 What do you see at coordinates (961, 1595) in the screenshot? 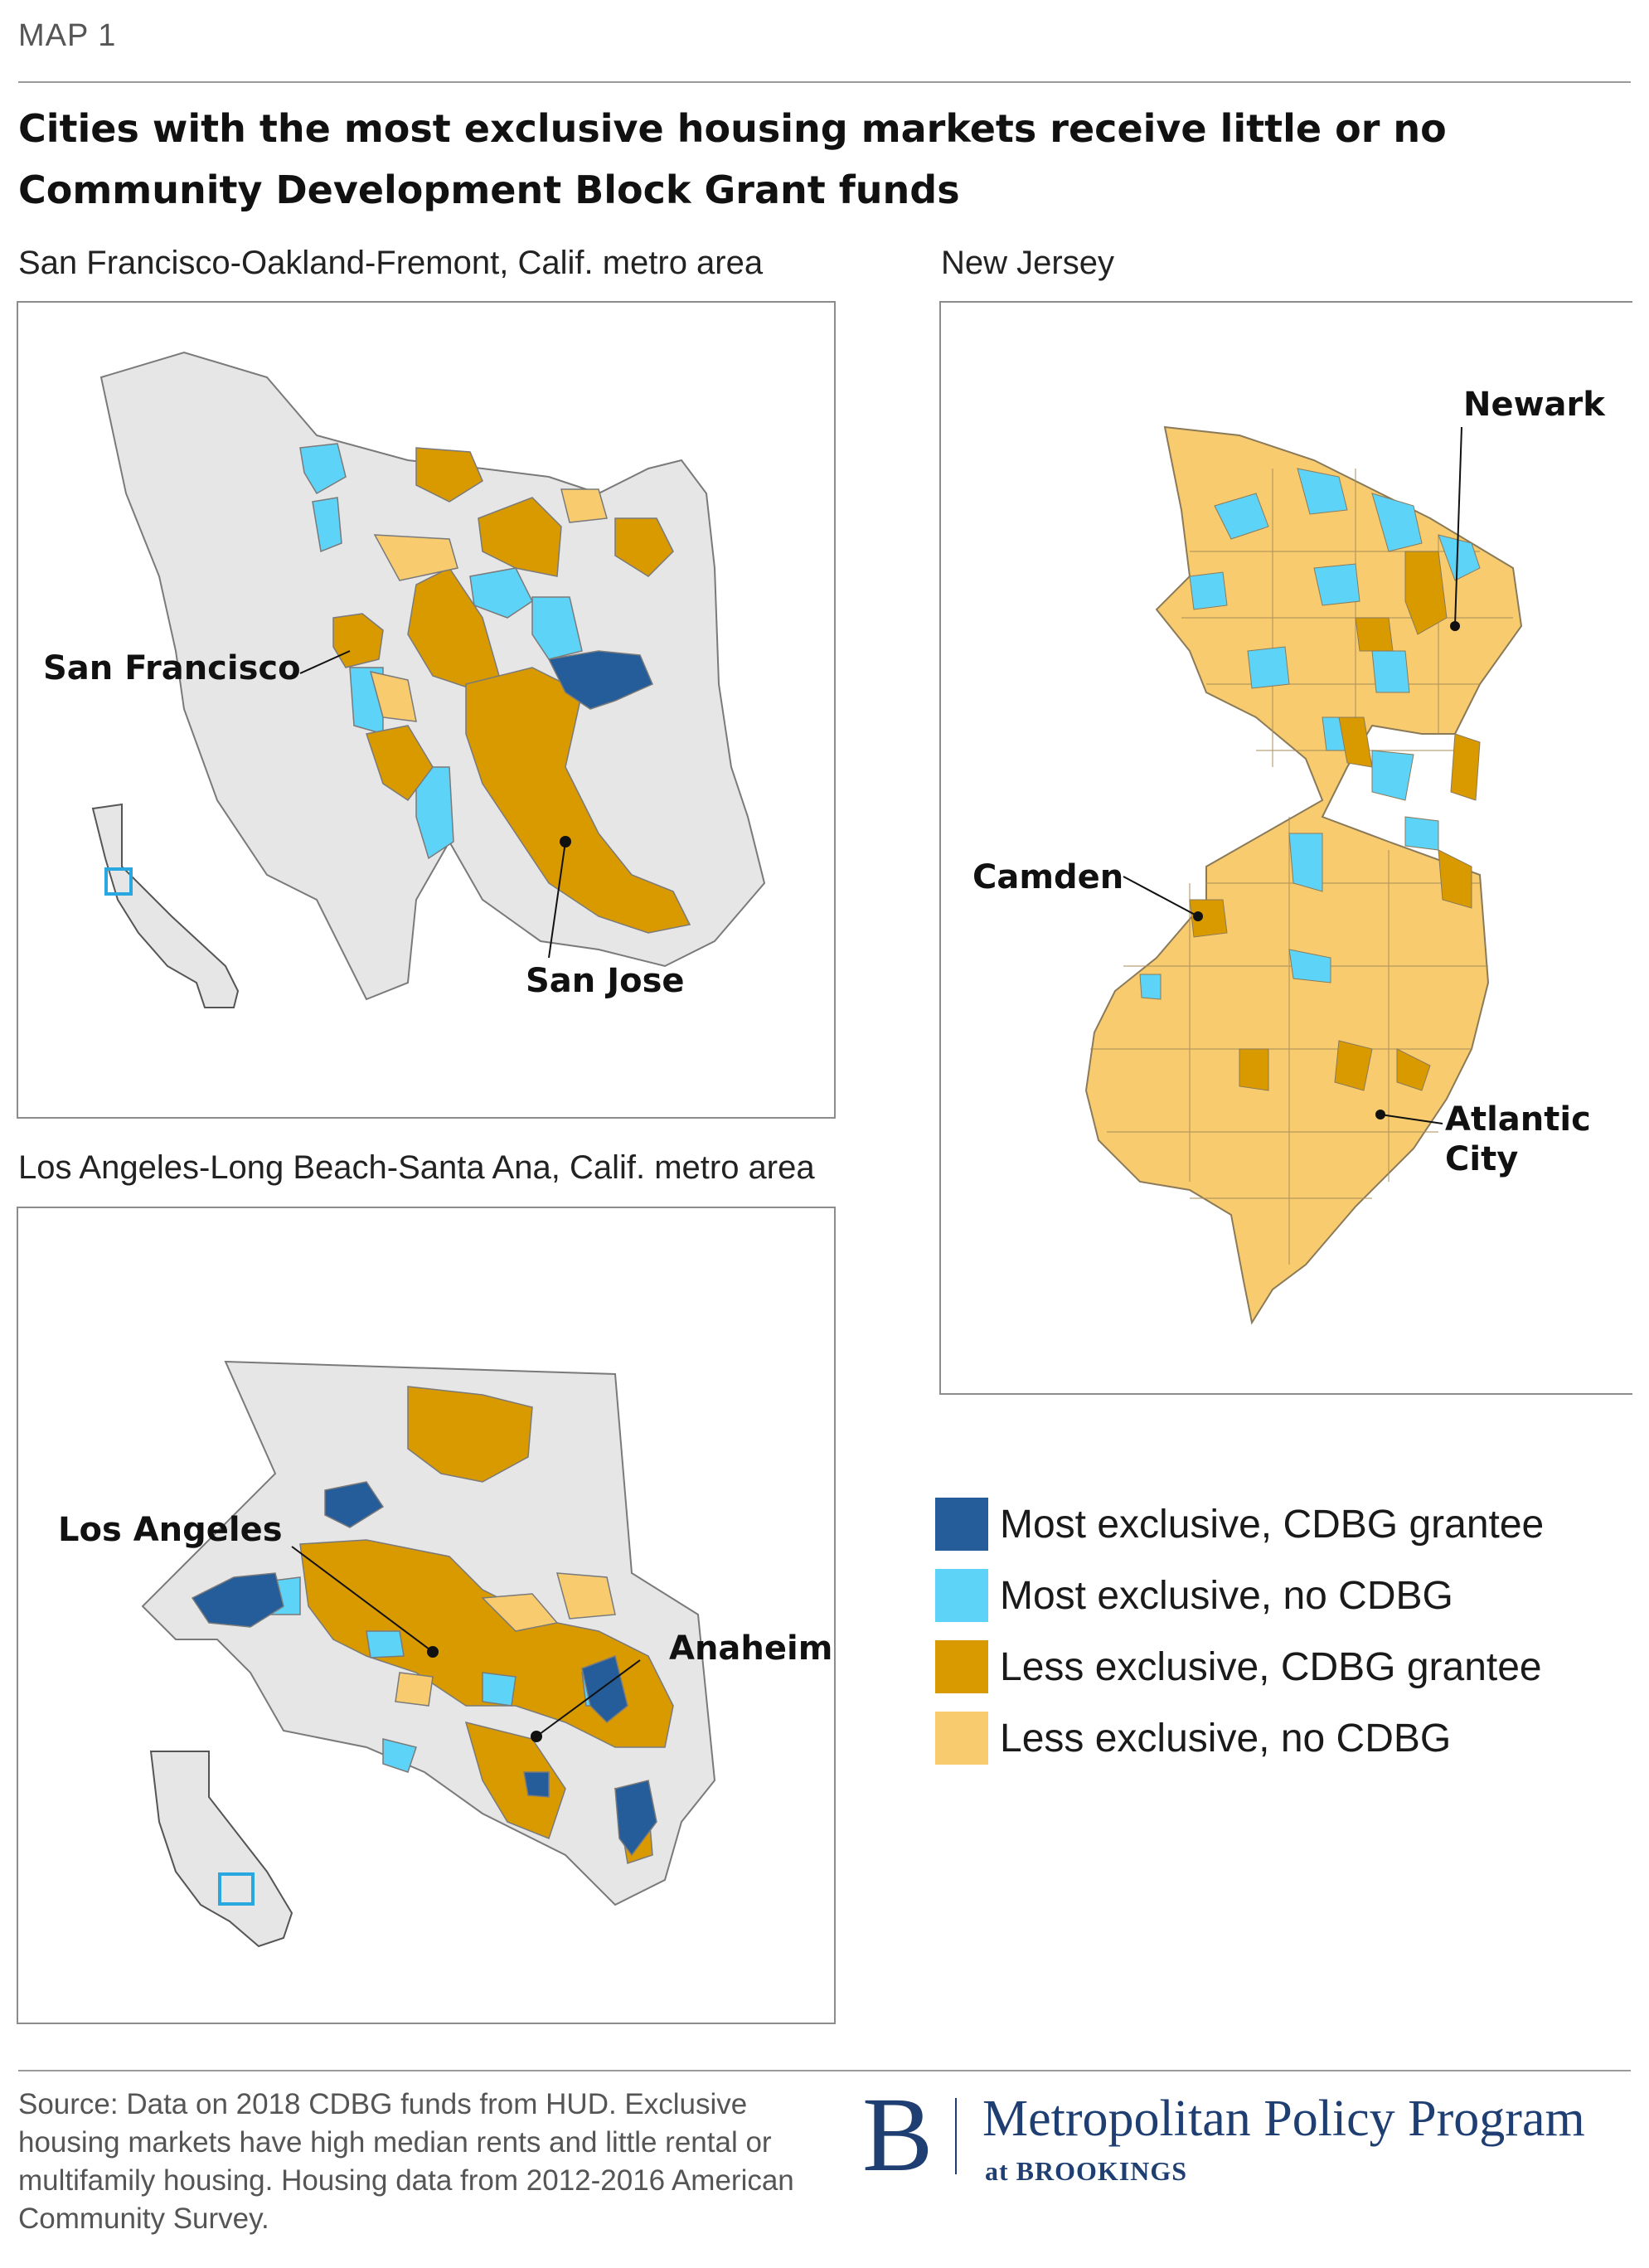
I see `legend-swatch-light-blue` at bounding box center [961, 1595].